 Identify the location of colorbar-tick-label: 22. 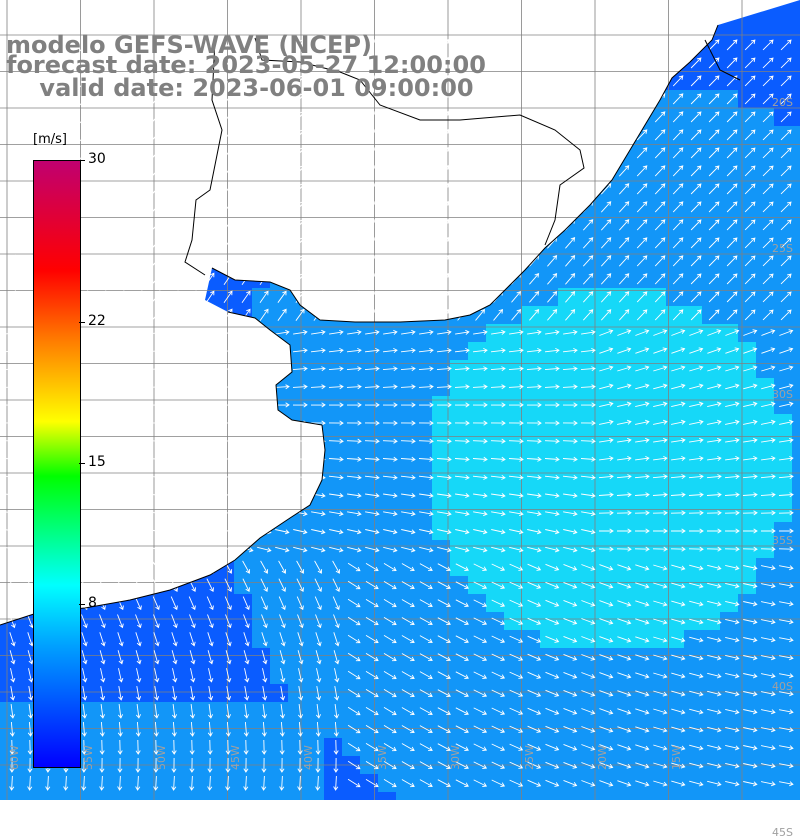
(97, 320).